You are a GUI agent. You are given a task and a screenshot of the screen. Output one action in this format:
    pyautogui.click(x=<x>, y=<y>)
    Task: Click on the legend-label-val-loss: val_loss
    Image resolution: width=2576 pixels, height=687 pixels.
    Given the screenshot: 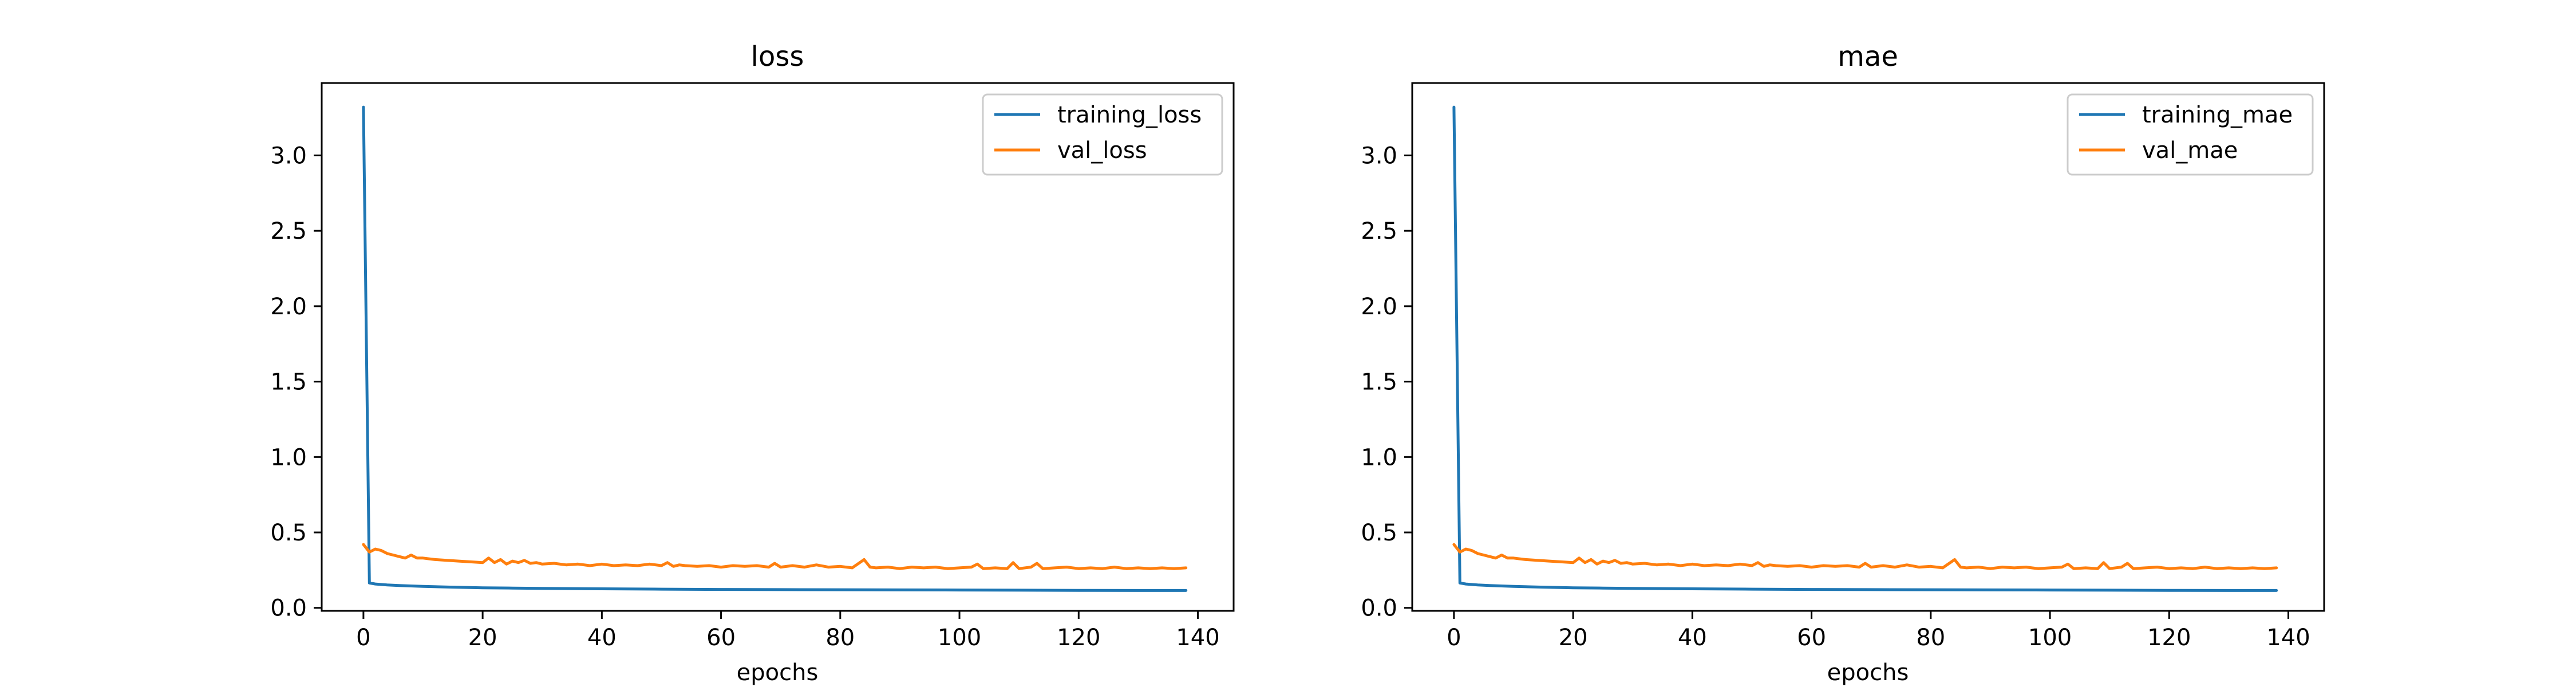 What is the action you would take?
    pyautogui.click(x=1102, y=151)
    